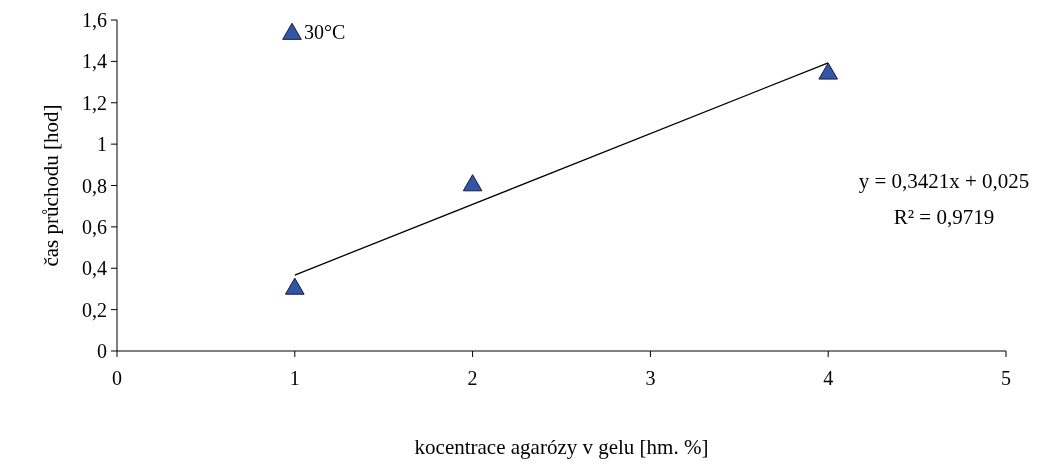 This screenshot has width=1037, height=464. I want to click on y-tick-label: 0, so click(102, 351).